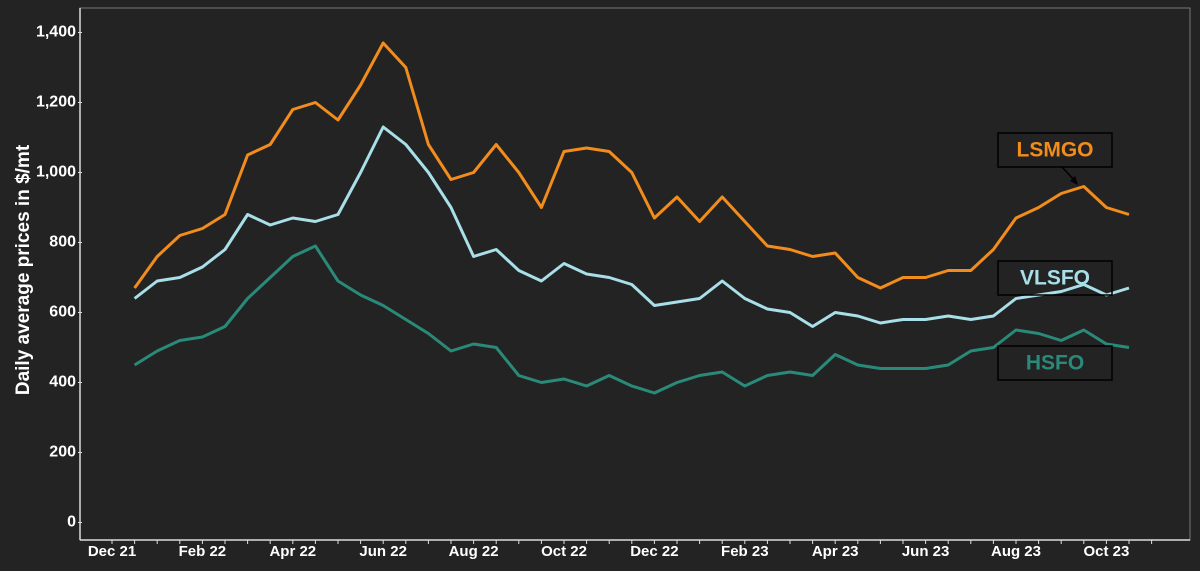  What do you see at coordinates (1074, 180) in the screenshot?
I see `legend-arrowhead` at bounding box center [1074, 180].